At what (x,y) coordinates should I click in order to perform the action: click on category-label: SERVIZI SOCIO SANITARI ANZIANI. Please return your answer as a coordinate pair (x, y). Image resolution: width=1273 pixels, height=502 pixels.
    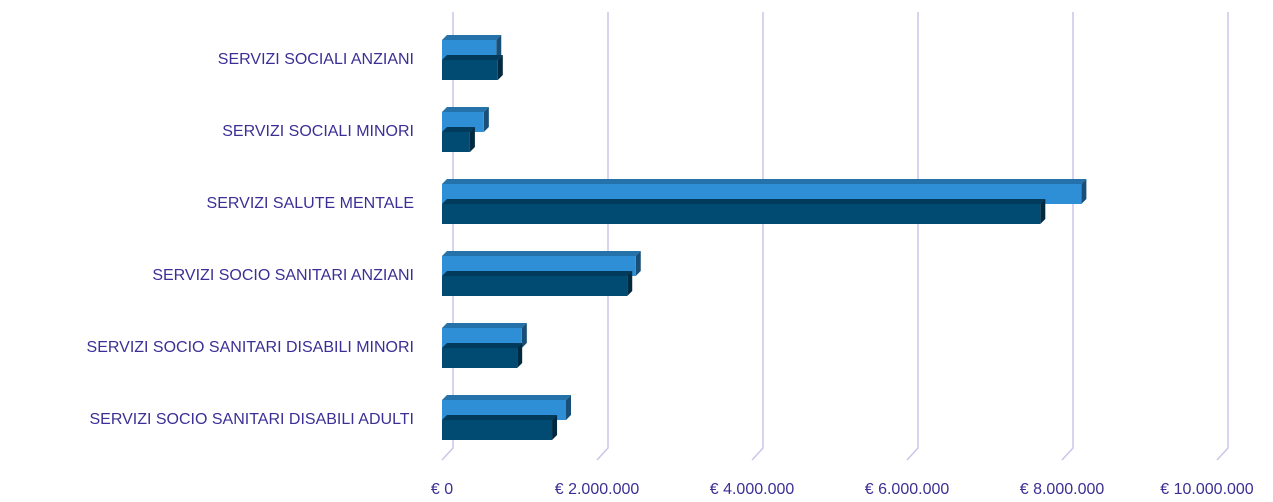
    Looking at the image, I should click on (283, 275).